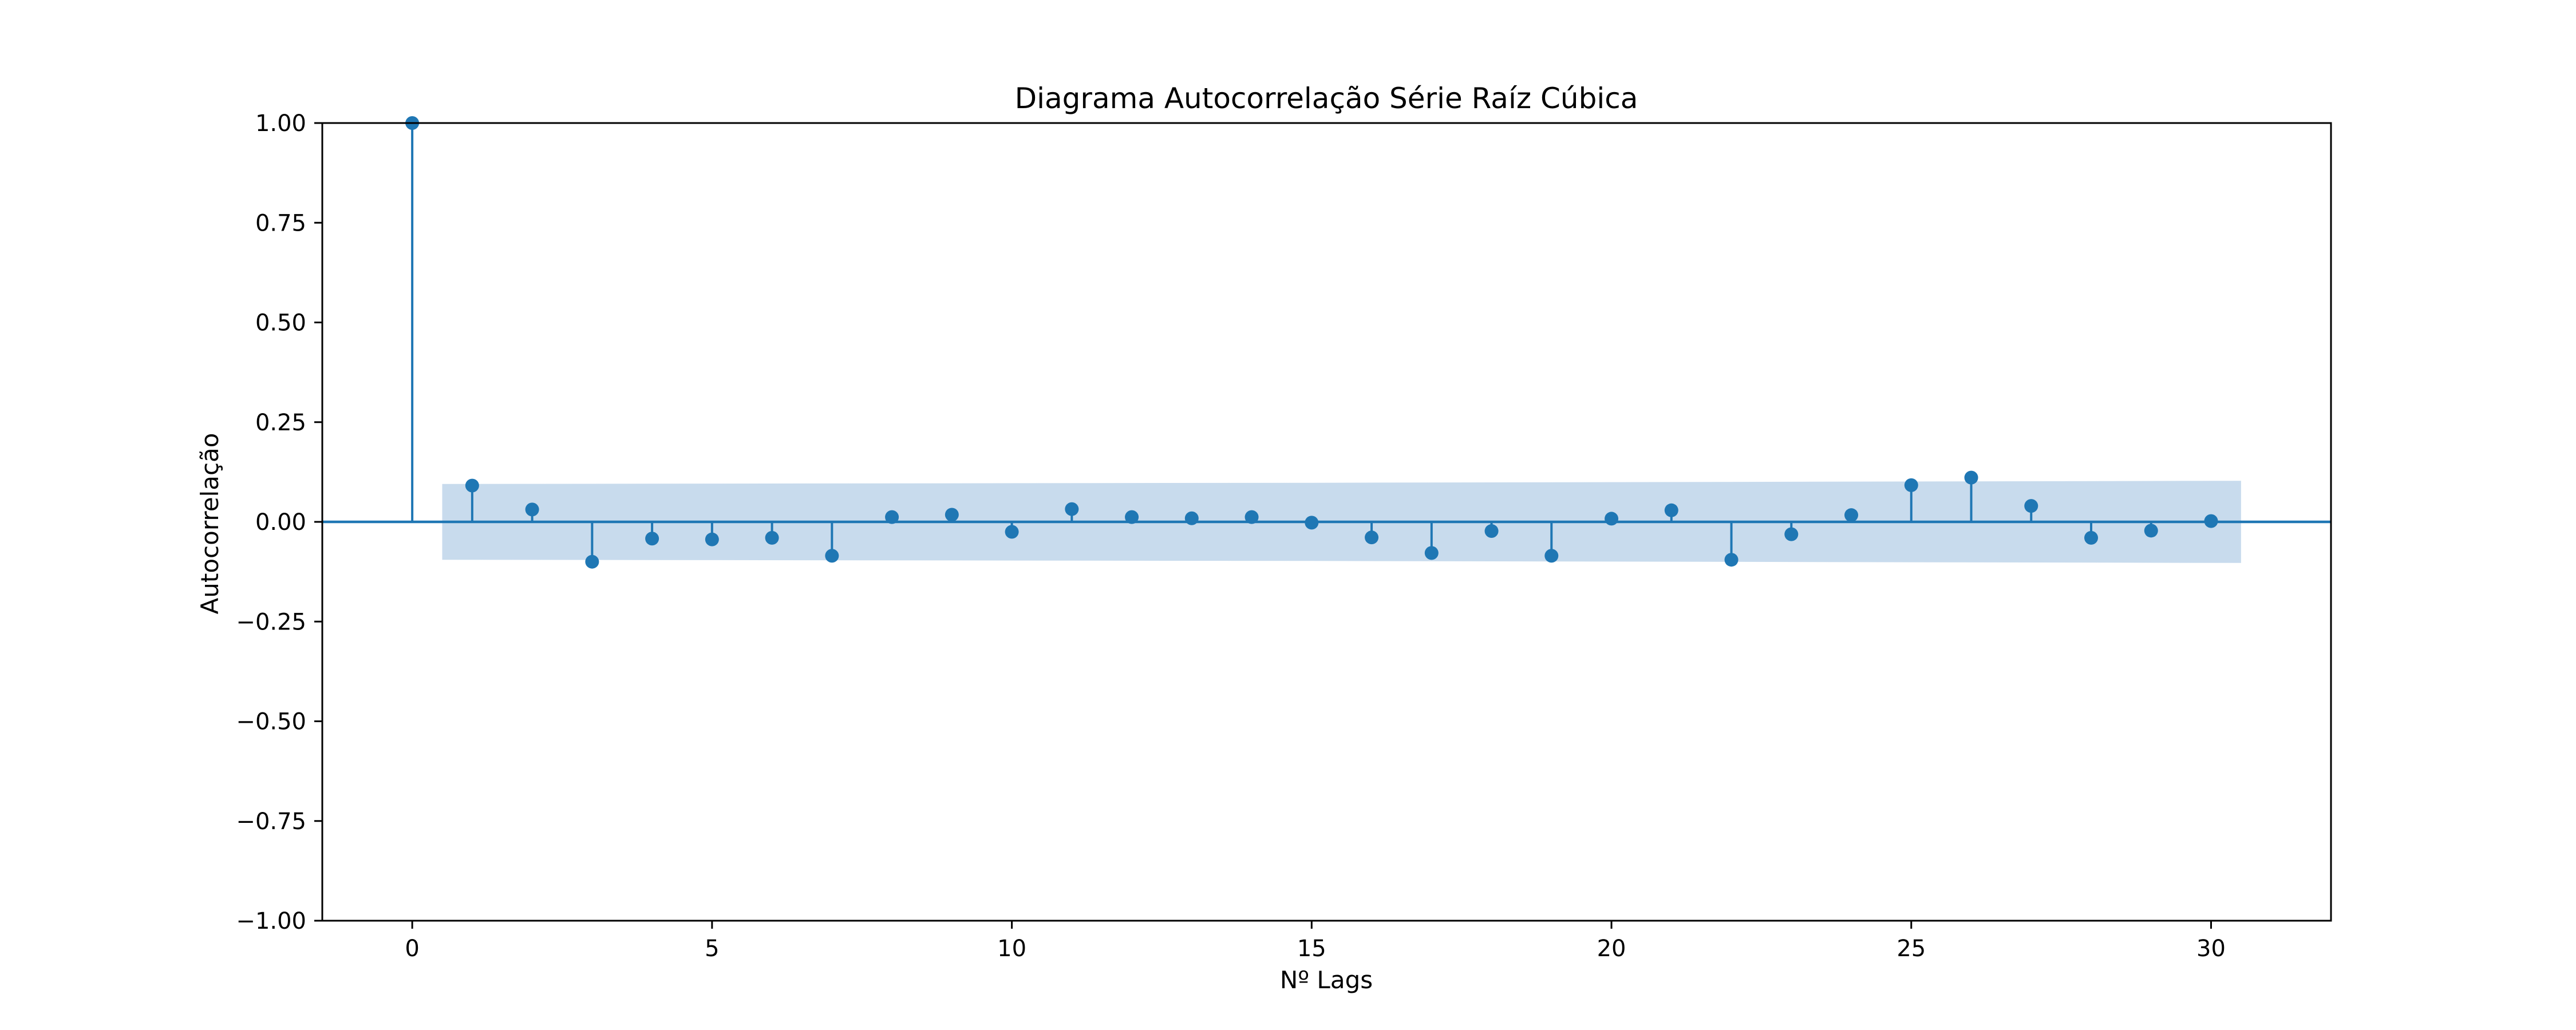  I want to click on y-tick-label: −0.25, so click(271, 622).